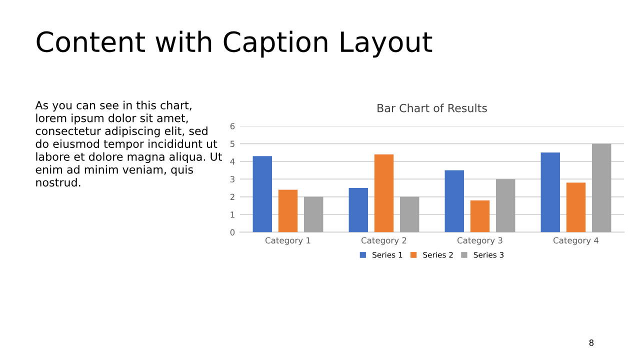 This screenshot has width=640, height=360. What do you see at coordinates (232, 161) in the screenshot?
I see `y-tick-label: 4` at bounding box center [232, 161].